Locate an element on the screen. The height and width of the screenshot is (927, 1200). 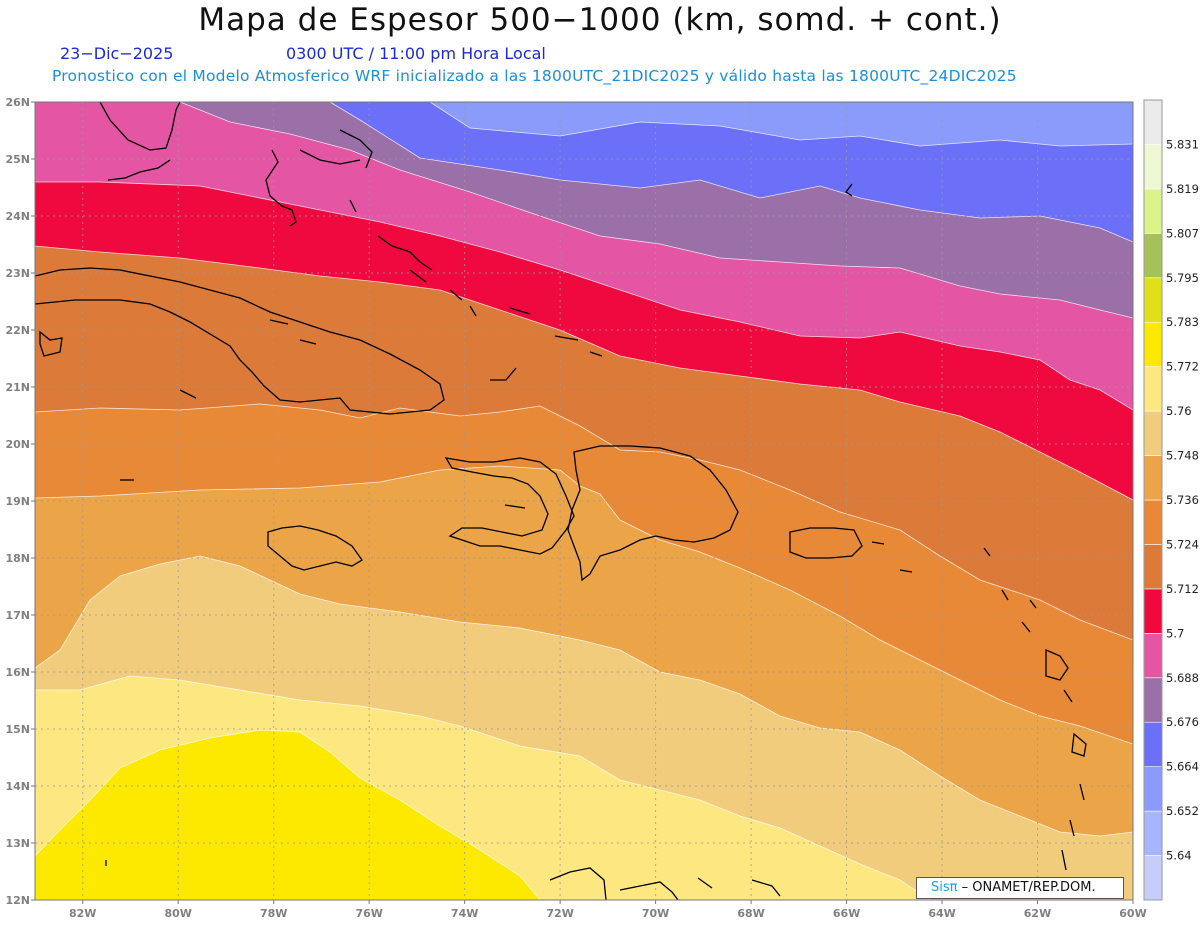
lat-tick-label: 13N is located at coordinates (17, 843).